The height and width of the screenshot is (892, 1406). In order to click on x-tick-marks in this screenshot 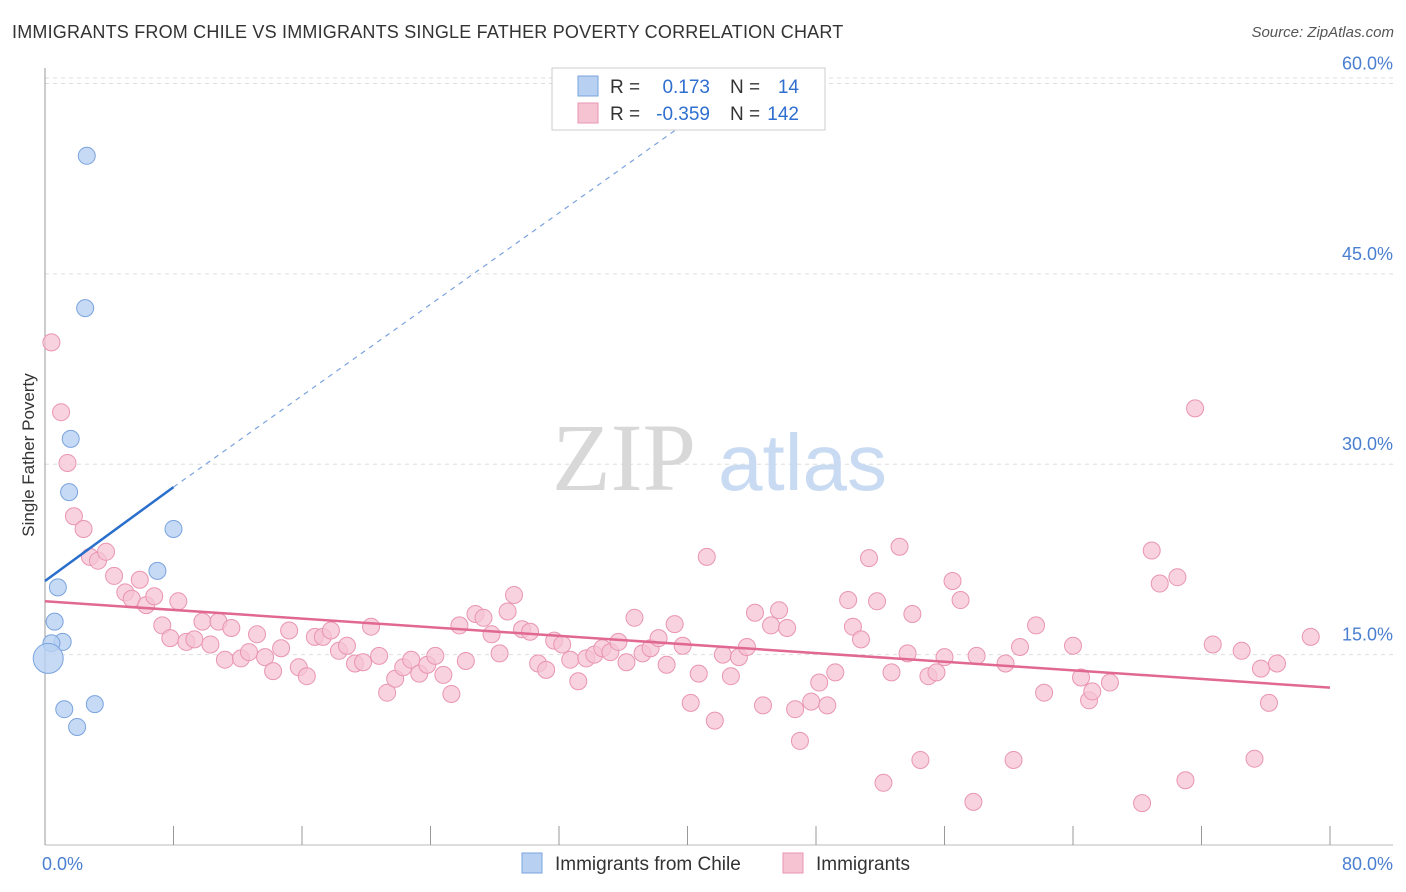, I will do `click(687, 835)`.